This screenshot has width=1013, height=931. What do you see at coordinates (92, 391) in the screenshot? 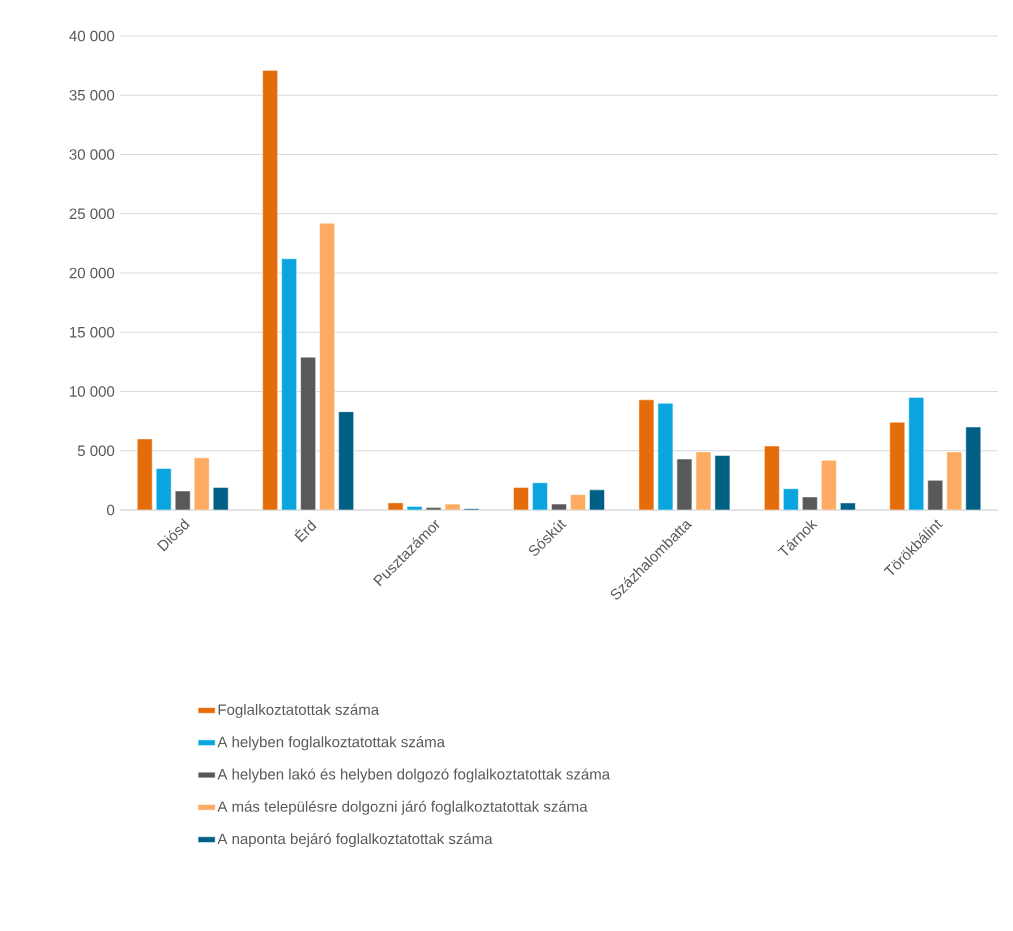
I see `y-tick-label: 10 000` at bounding box center [92, 391].